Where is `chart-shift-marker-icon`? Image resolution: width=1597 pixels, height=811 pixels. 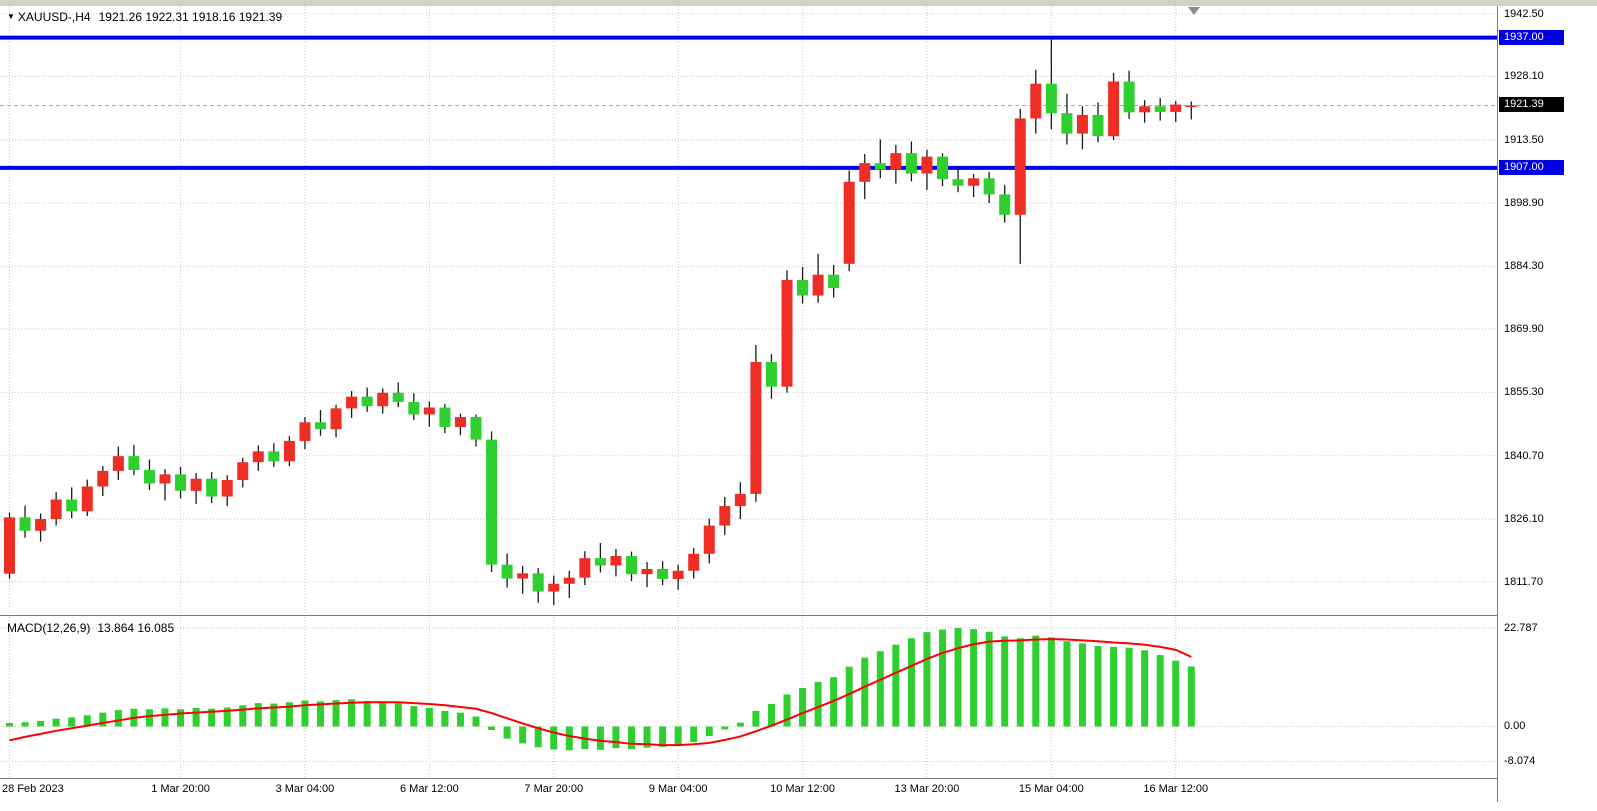
chart-shift-marker-icon is located at coordinates (1194, 11).